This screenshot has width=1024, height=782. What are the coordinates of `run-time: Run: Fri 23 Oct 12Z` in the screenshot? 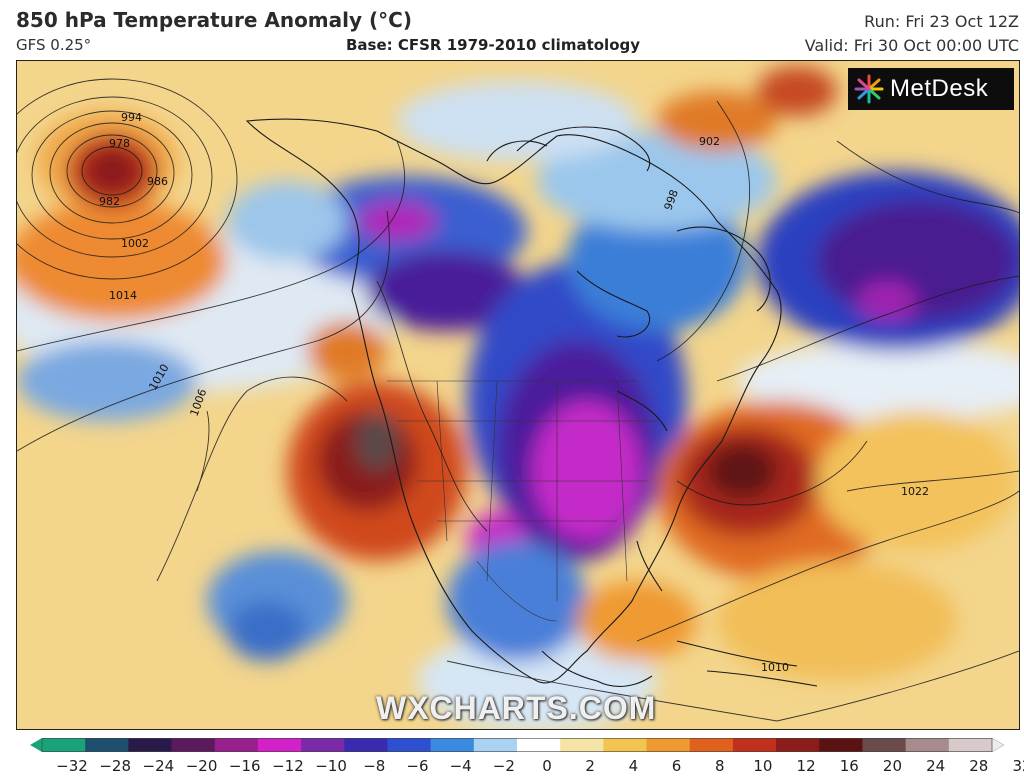 It's located at (941, 21).